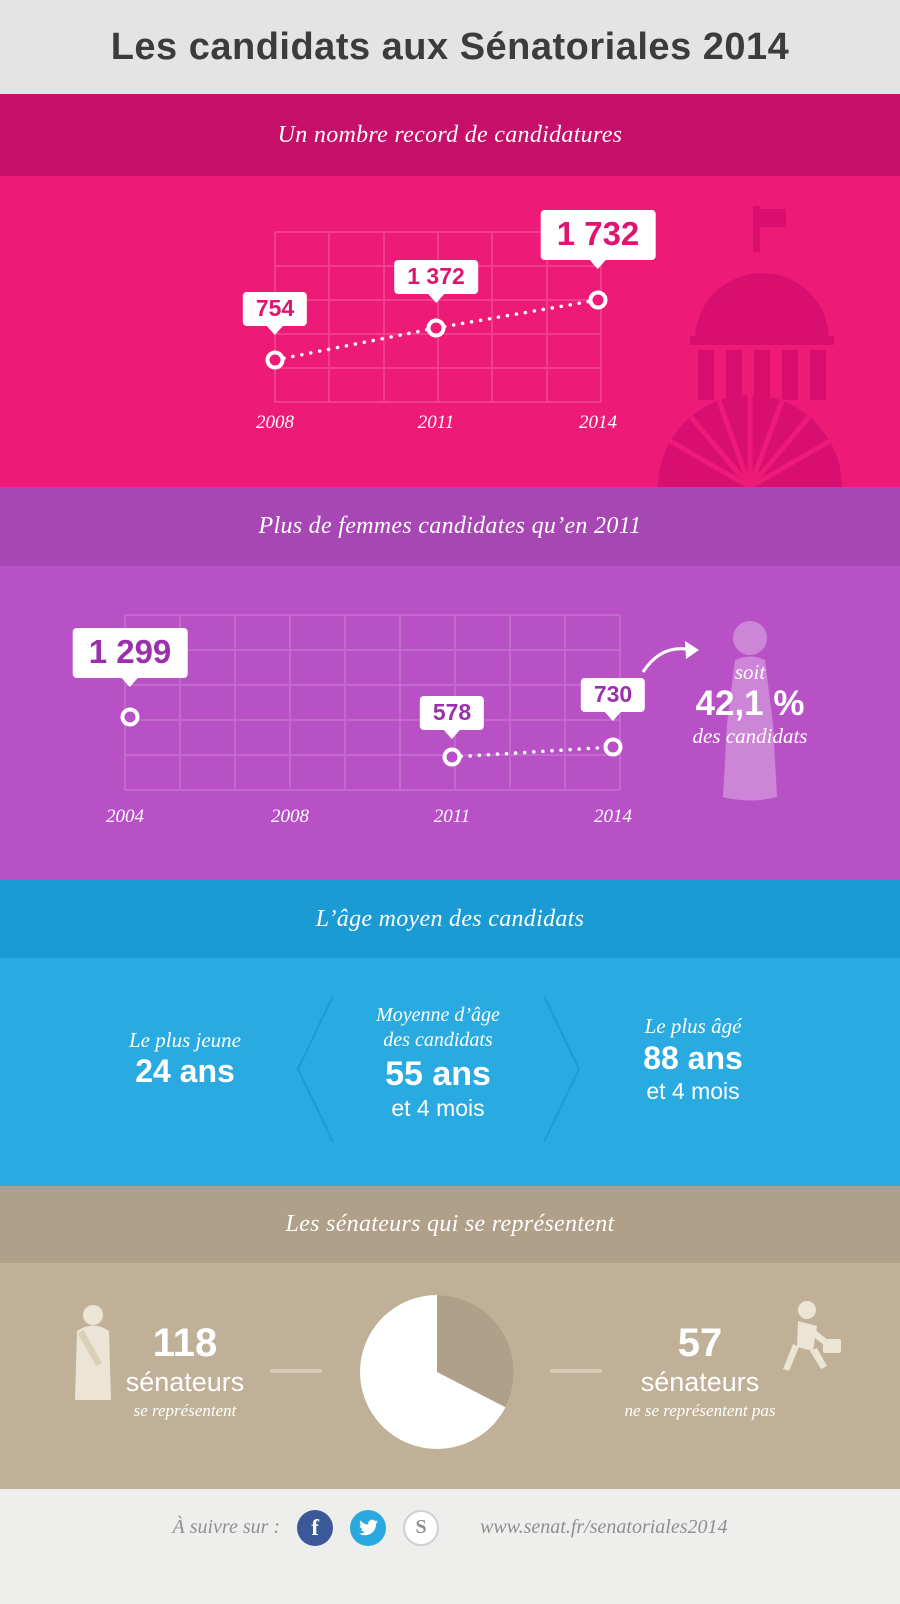 This screenshot has height=1604, width=900. Describe the element at coordinates (750, 736) in the screenshot. I see `share-suffix: des candidats` at that location.